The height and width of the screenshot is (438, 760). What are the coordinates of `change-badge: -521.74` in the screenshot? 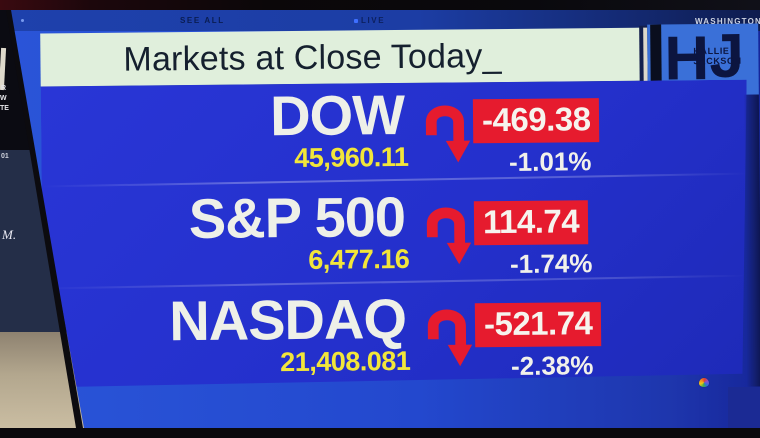 It's located at (538, 324).